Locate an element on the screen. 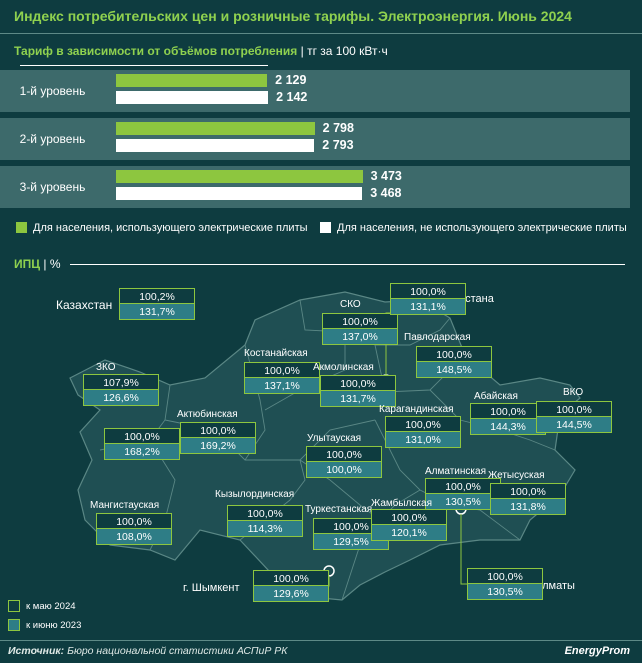 The height and width of the screenshot is (663, 642). region-6-value-june-2023: 131,7% is located at coordinates (358, 399).